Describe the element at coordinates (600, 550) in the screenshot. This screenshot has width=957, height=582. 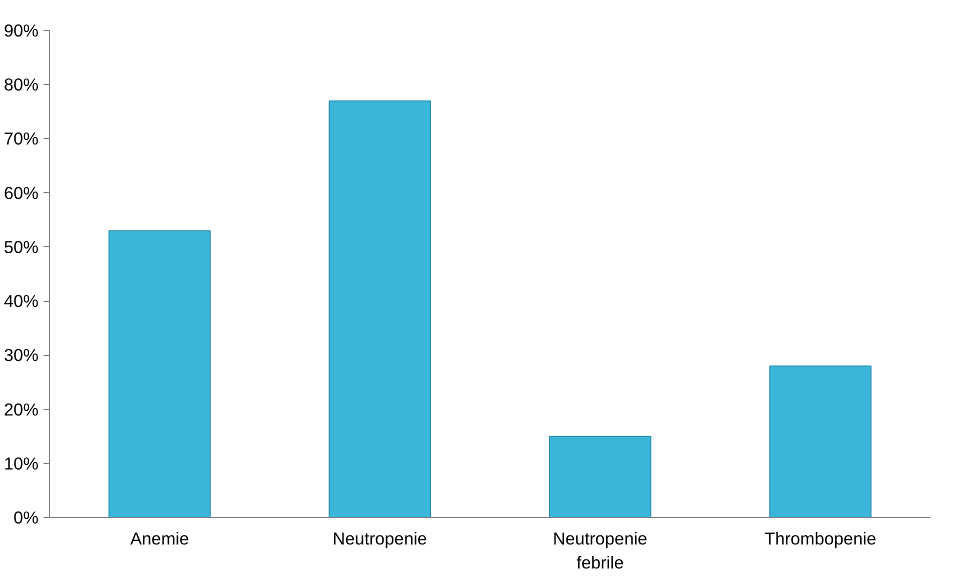
I see `x-tick-label: Neutropenie febrile` at that location.